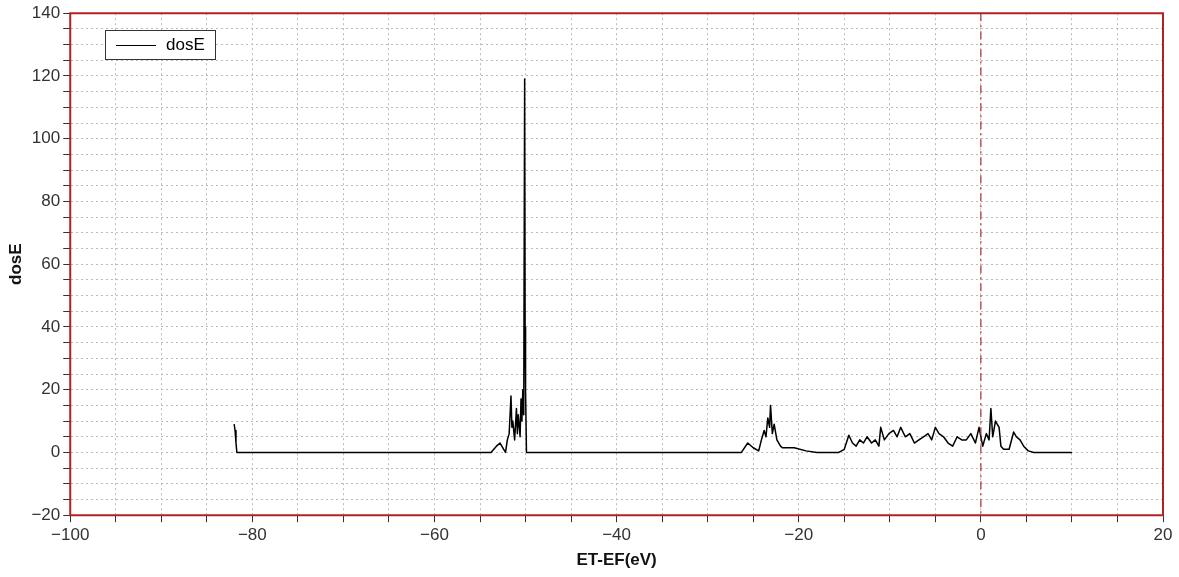 The height and width of the screenshot is (577, 1179). Describe the element at coordinates (46, 75) in the screenshot. I see `y-tick-label: 120` at that location.